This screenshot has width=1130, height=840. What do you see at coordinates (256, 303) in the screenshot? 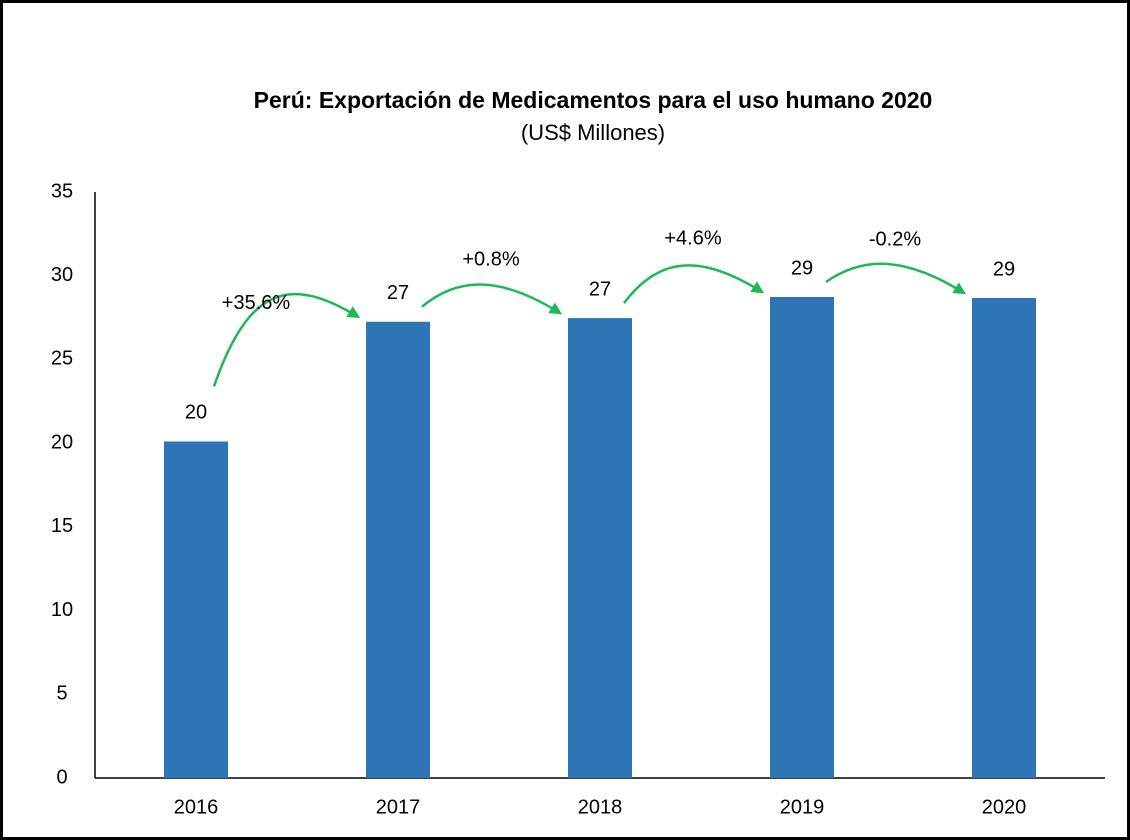
I see `growth-label: +35.6%` at bounding box center [256, 303].